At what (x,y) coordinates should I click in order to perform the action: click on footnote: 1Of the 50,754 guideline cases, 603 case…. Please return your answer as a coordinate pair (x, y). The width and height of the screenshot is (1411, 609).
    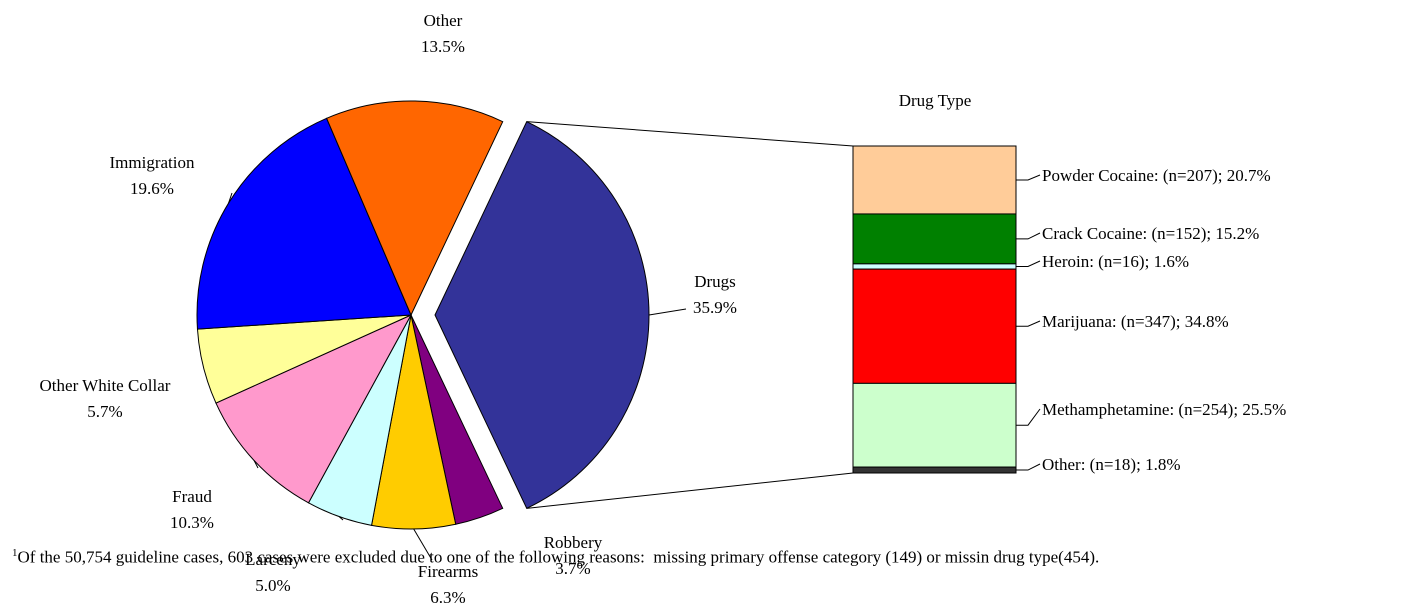
    Looking at the image, I should click on (711, 555).